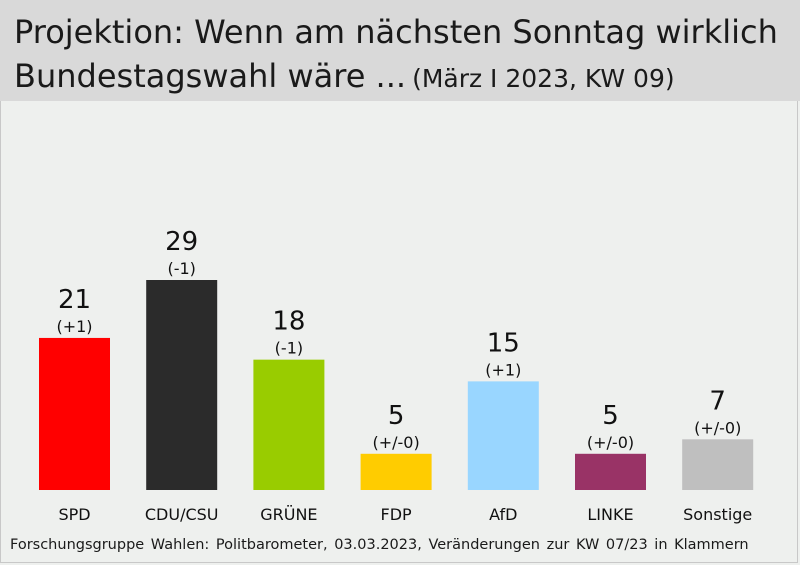 This screenshot has height=565, width=800. What do you see at coordinates (74, 514) in the screenshot?
I see `category-label: SPD` at bounding box center [74, 514].